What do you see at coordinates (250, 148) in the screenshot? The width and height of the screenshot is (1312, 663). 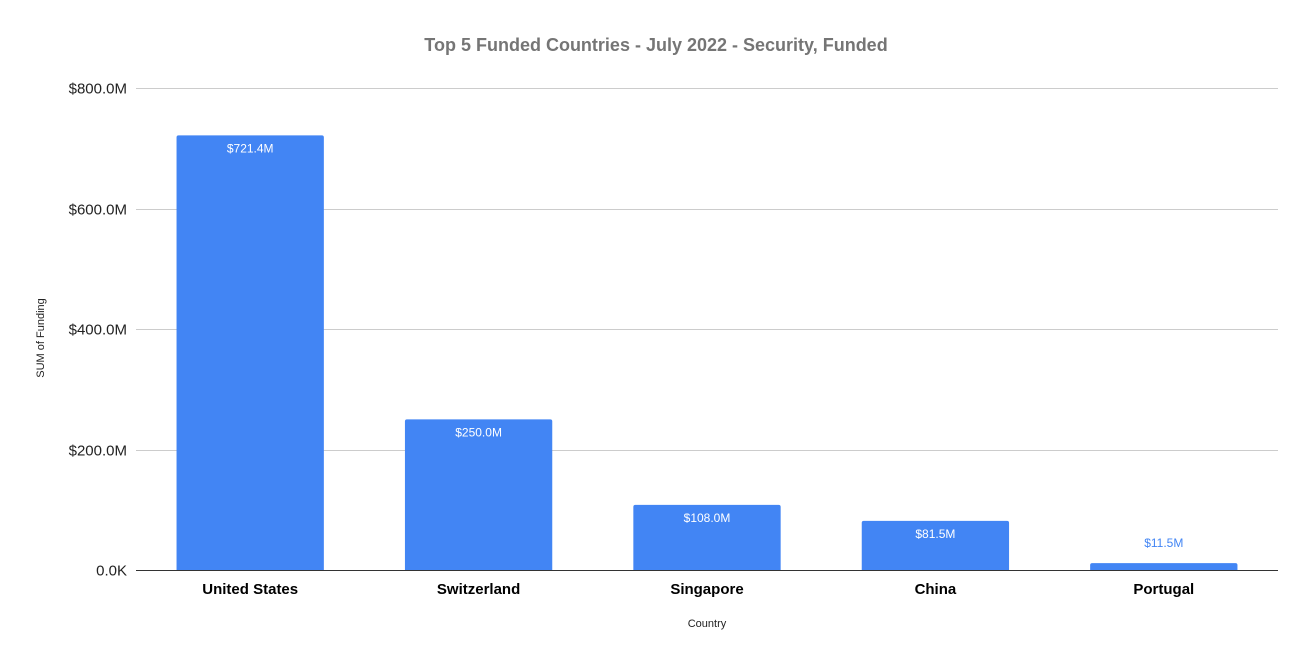 I see `data-label: $721.4M` at bounding box center [250, 148].